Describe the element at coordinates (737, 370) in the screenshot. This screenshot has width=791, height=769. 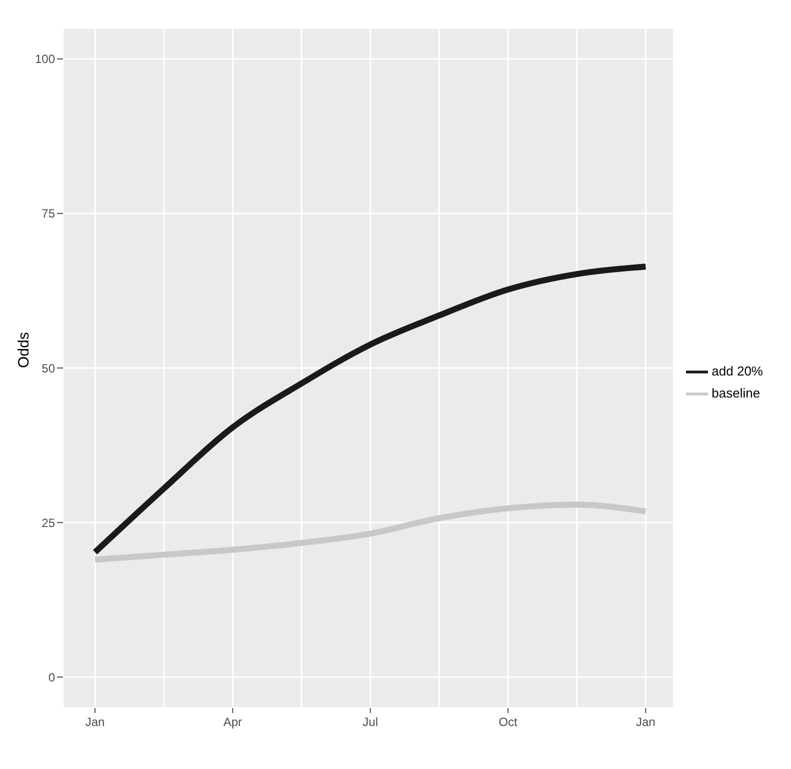
I see `legend-label: add 20%` at that location.